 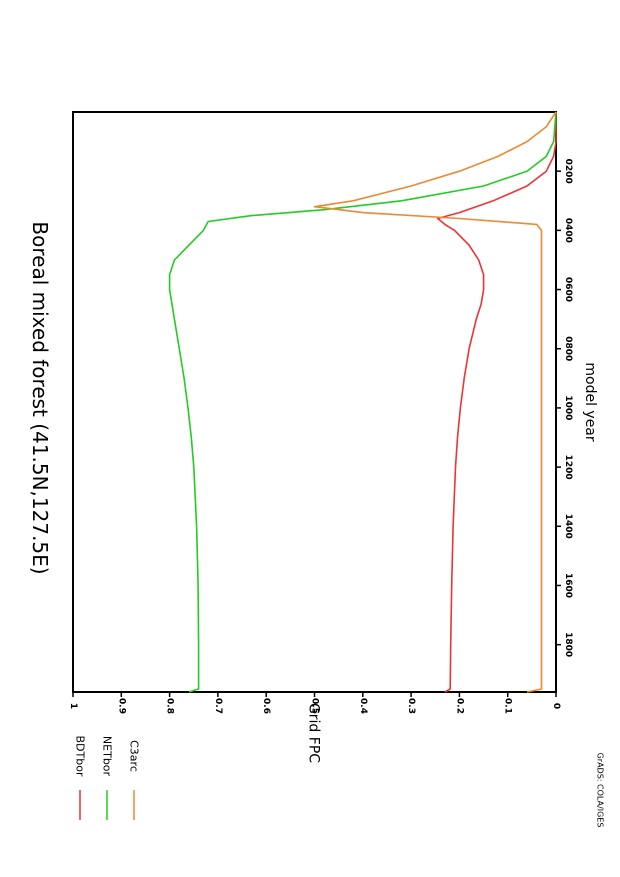 I want to click on x-tick-label: 0200, so click(x=568, y=171).